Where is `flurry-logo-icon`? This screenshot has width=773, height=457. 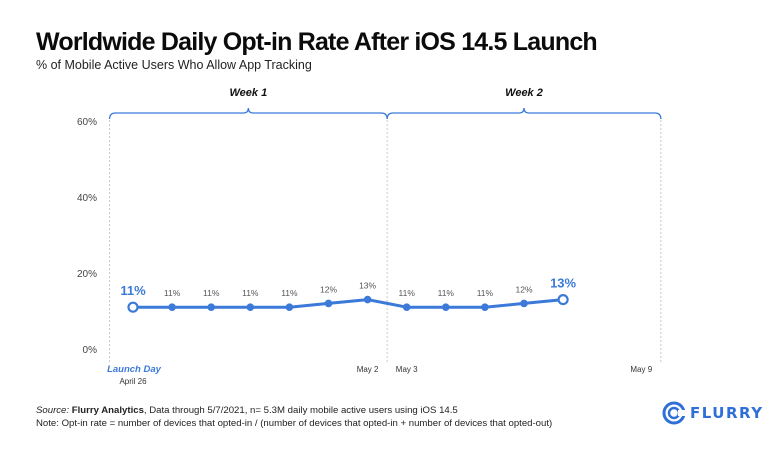 flurry-logo-icon is located at coordinates (674, 413).